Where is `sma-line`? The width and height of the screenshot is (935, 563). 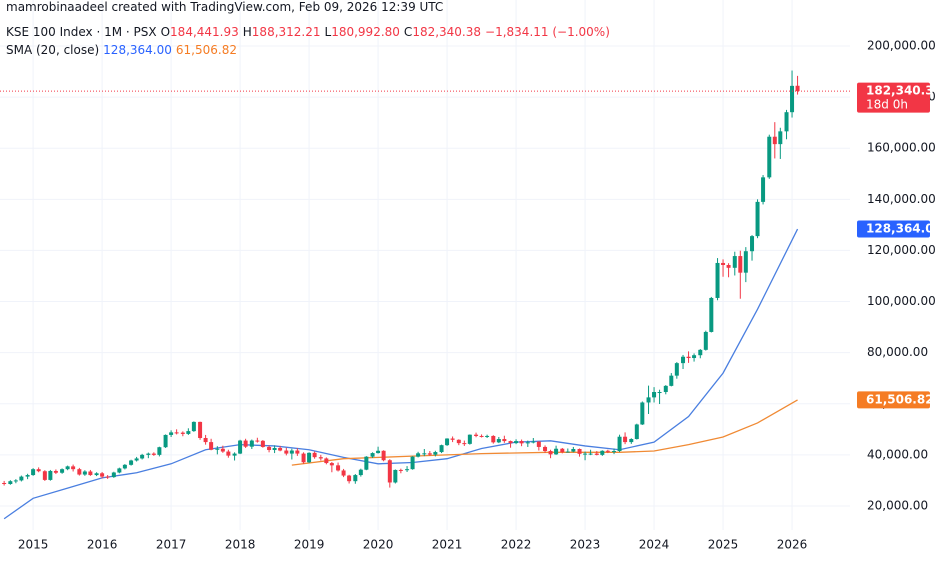
sma-line is located at coordinates (544, 432).